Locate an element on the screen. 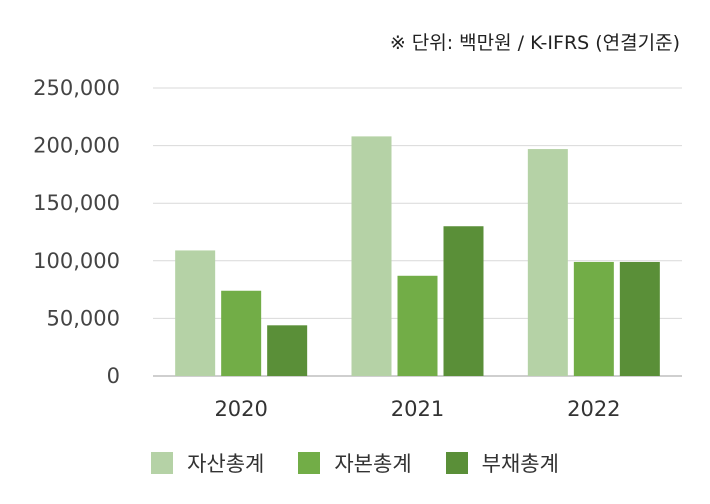 The height and width of the screenshot is (504, 710). legend: 자산총계 자본총계 부채총계 is located at coordinates (355, 463).